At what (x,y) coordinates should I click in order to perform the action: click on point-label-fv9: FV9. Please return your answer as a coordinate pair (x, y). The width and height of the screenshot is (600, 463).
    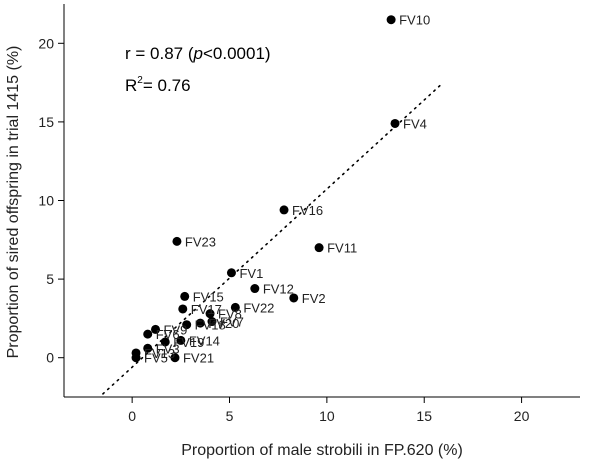
    Looking at the image, I should click on (176, 329).